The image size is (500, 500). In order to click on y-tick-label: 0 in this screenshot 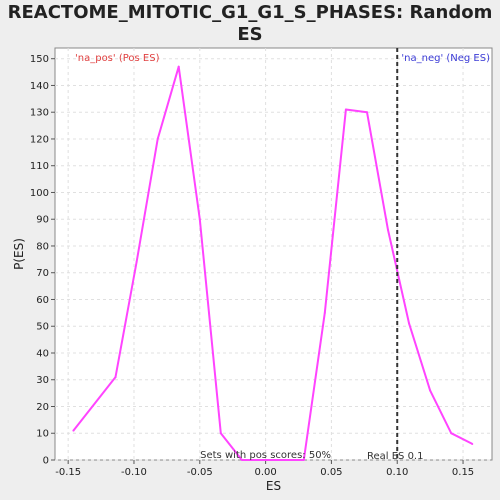, I will do `click(46, 461)`.